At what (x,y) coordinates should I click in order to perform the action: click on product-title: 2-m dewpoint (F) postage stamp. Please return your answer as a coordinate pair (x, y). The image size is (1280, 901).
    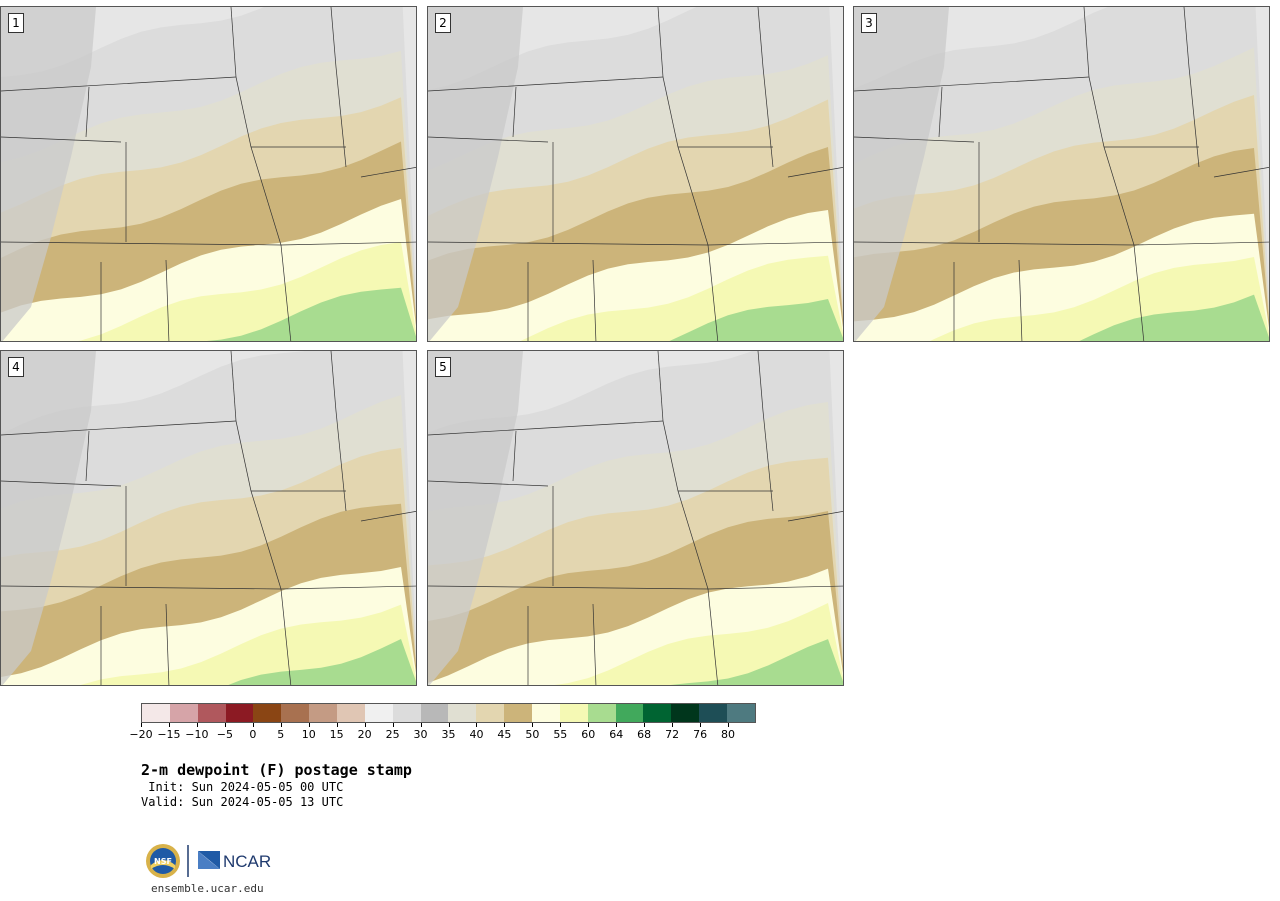
    Looking at the image, I should click on (276, 770).